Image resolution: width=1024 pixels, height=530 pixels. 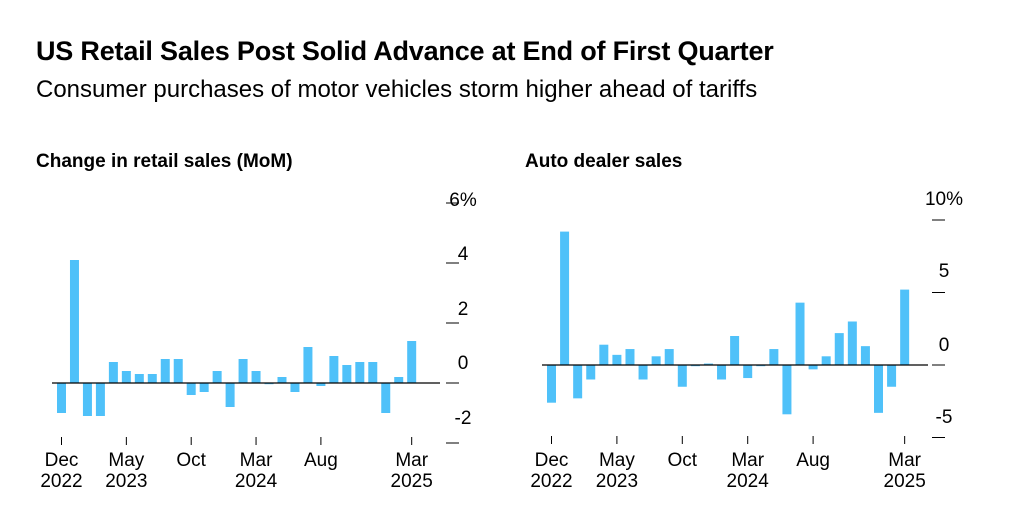 What do you see at coordinates (463, 418) in the screenshot?
I see `y-tick-label: -2` at bounding box center [463, 418].